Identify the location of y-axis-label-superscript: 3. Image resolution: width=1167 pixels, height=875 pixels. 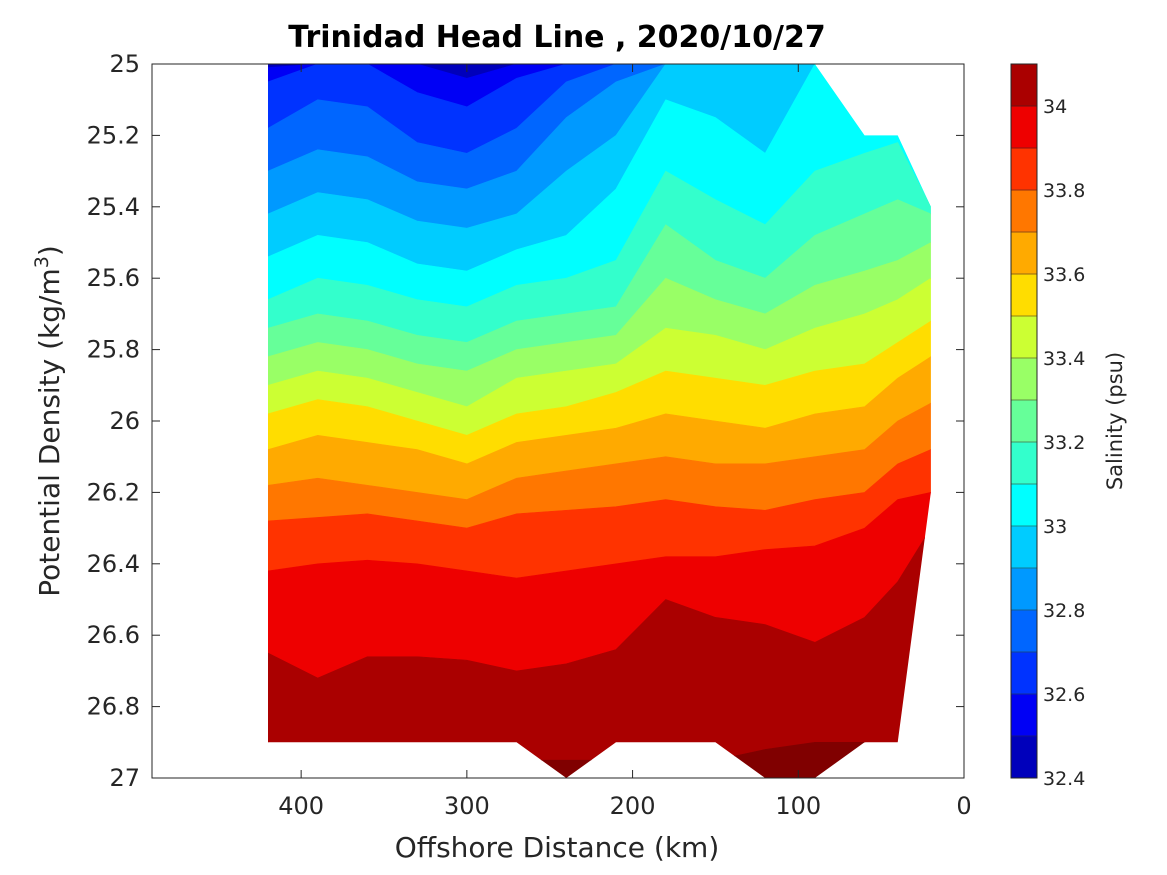
(42, 262).